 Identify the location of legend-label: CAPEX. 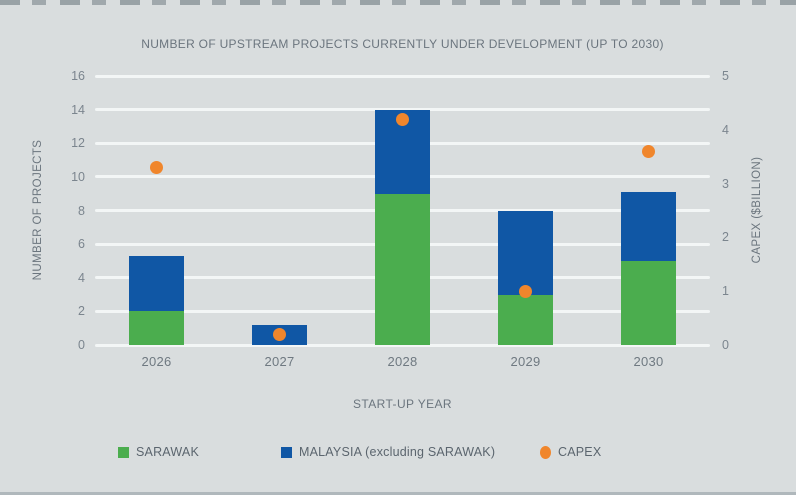
(580, 452).